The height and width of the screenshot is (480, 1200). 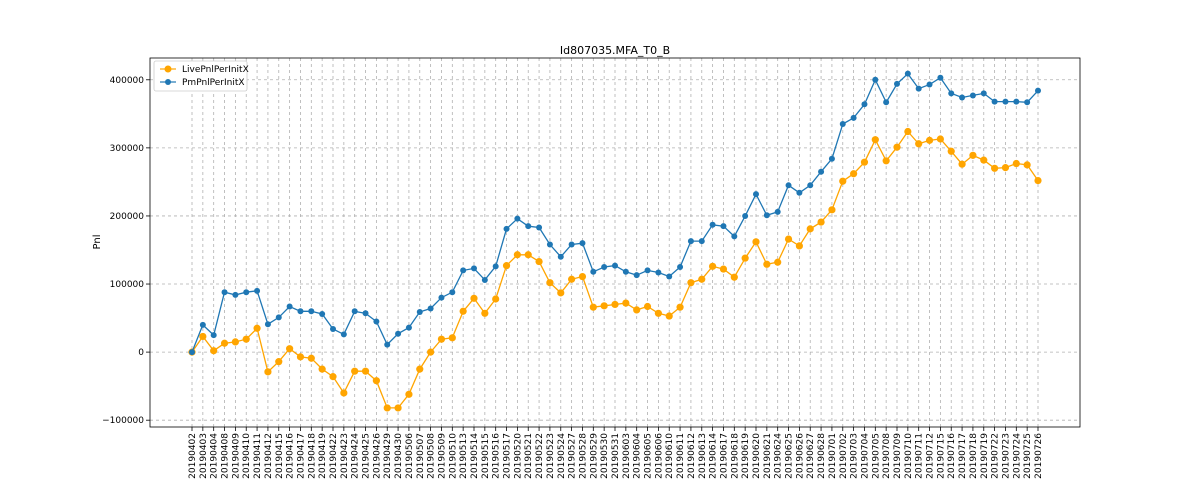 I want to click on x-tick-label: 20190611, so click(x=681, y=456).